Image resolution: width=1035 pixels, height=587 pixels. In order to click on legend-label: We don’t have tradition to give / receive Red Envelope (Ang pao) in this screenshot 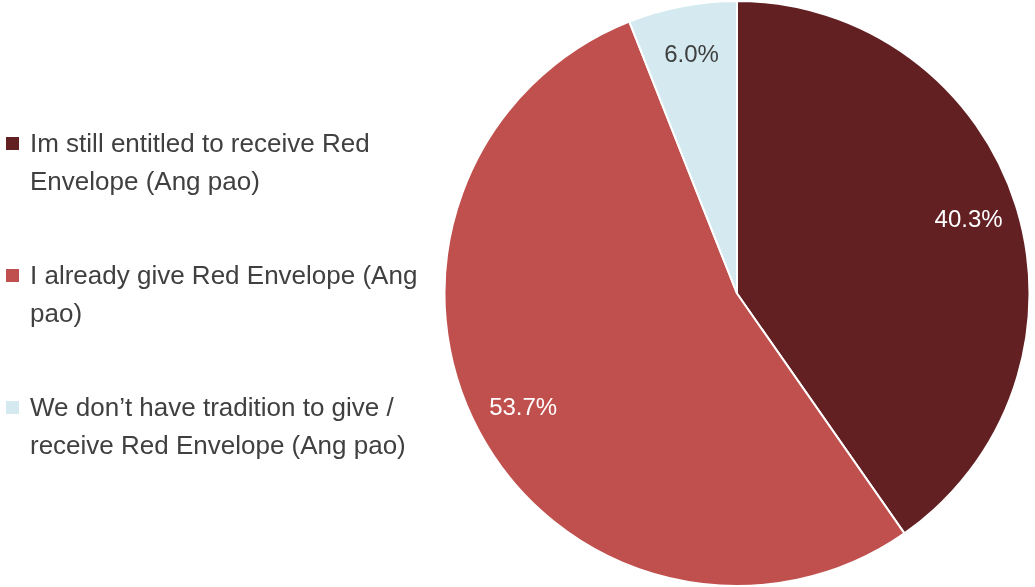, I will do `click(218, 426)`.